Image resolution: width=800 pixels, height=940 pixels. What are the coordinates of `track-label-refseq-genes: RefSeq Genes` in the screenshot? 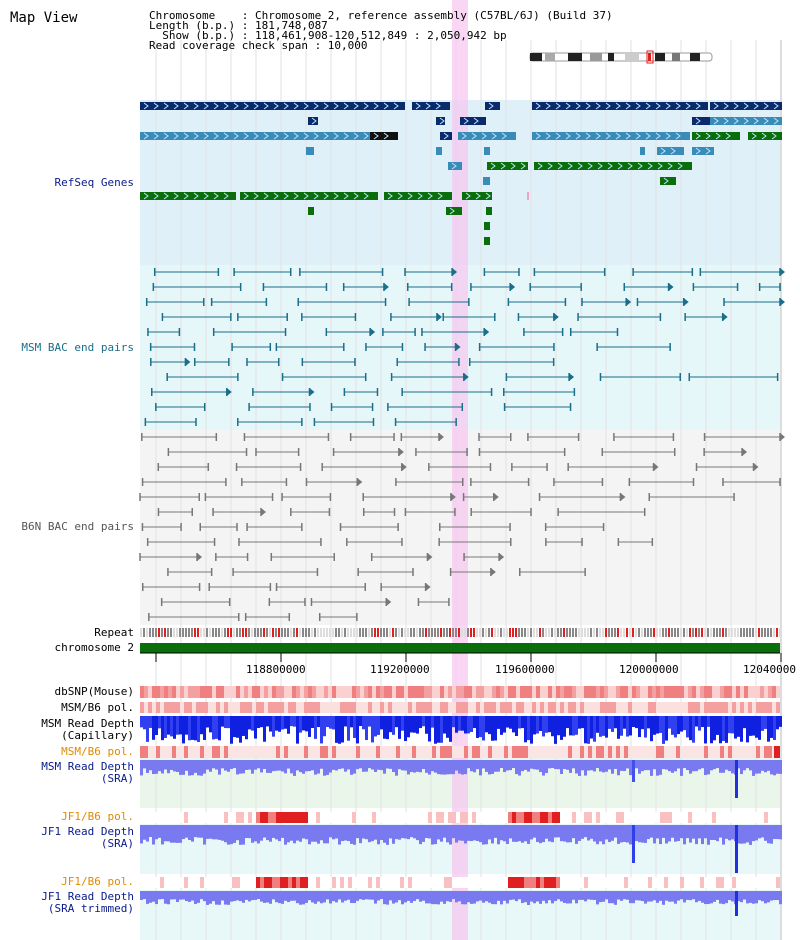 It's located at (94, 182).